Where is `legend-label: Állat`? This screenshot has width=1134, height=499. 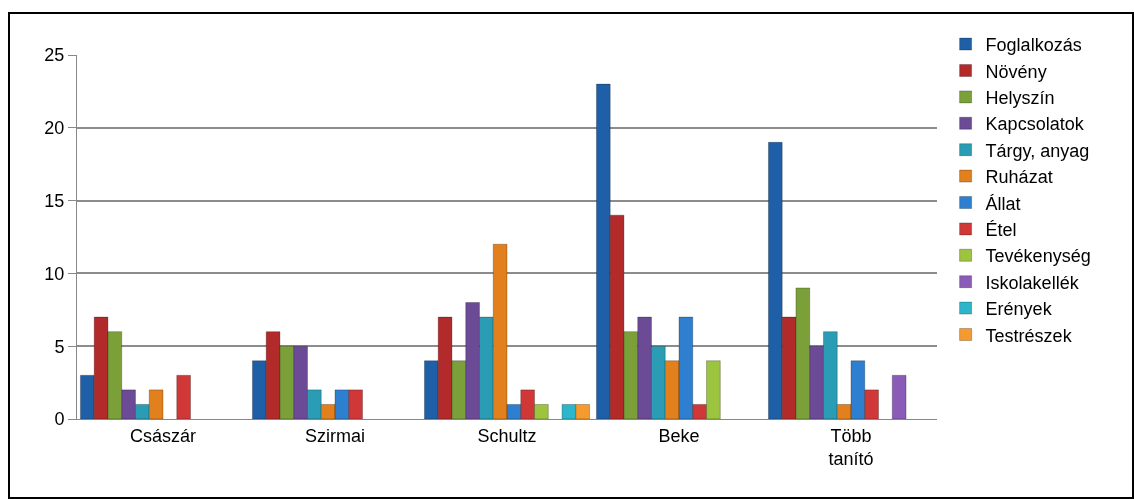
legend-label: Állat is located at coordinates (1003, 203).